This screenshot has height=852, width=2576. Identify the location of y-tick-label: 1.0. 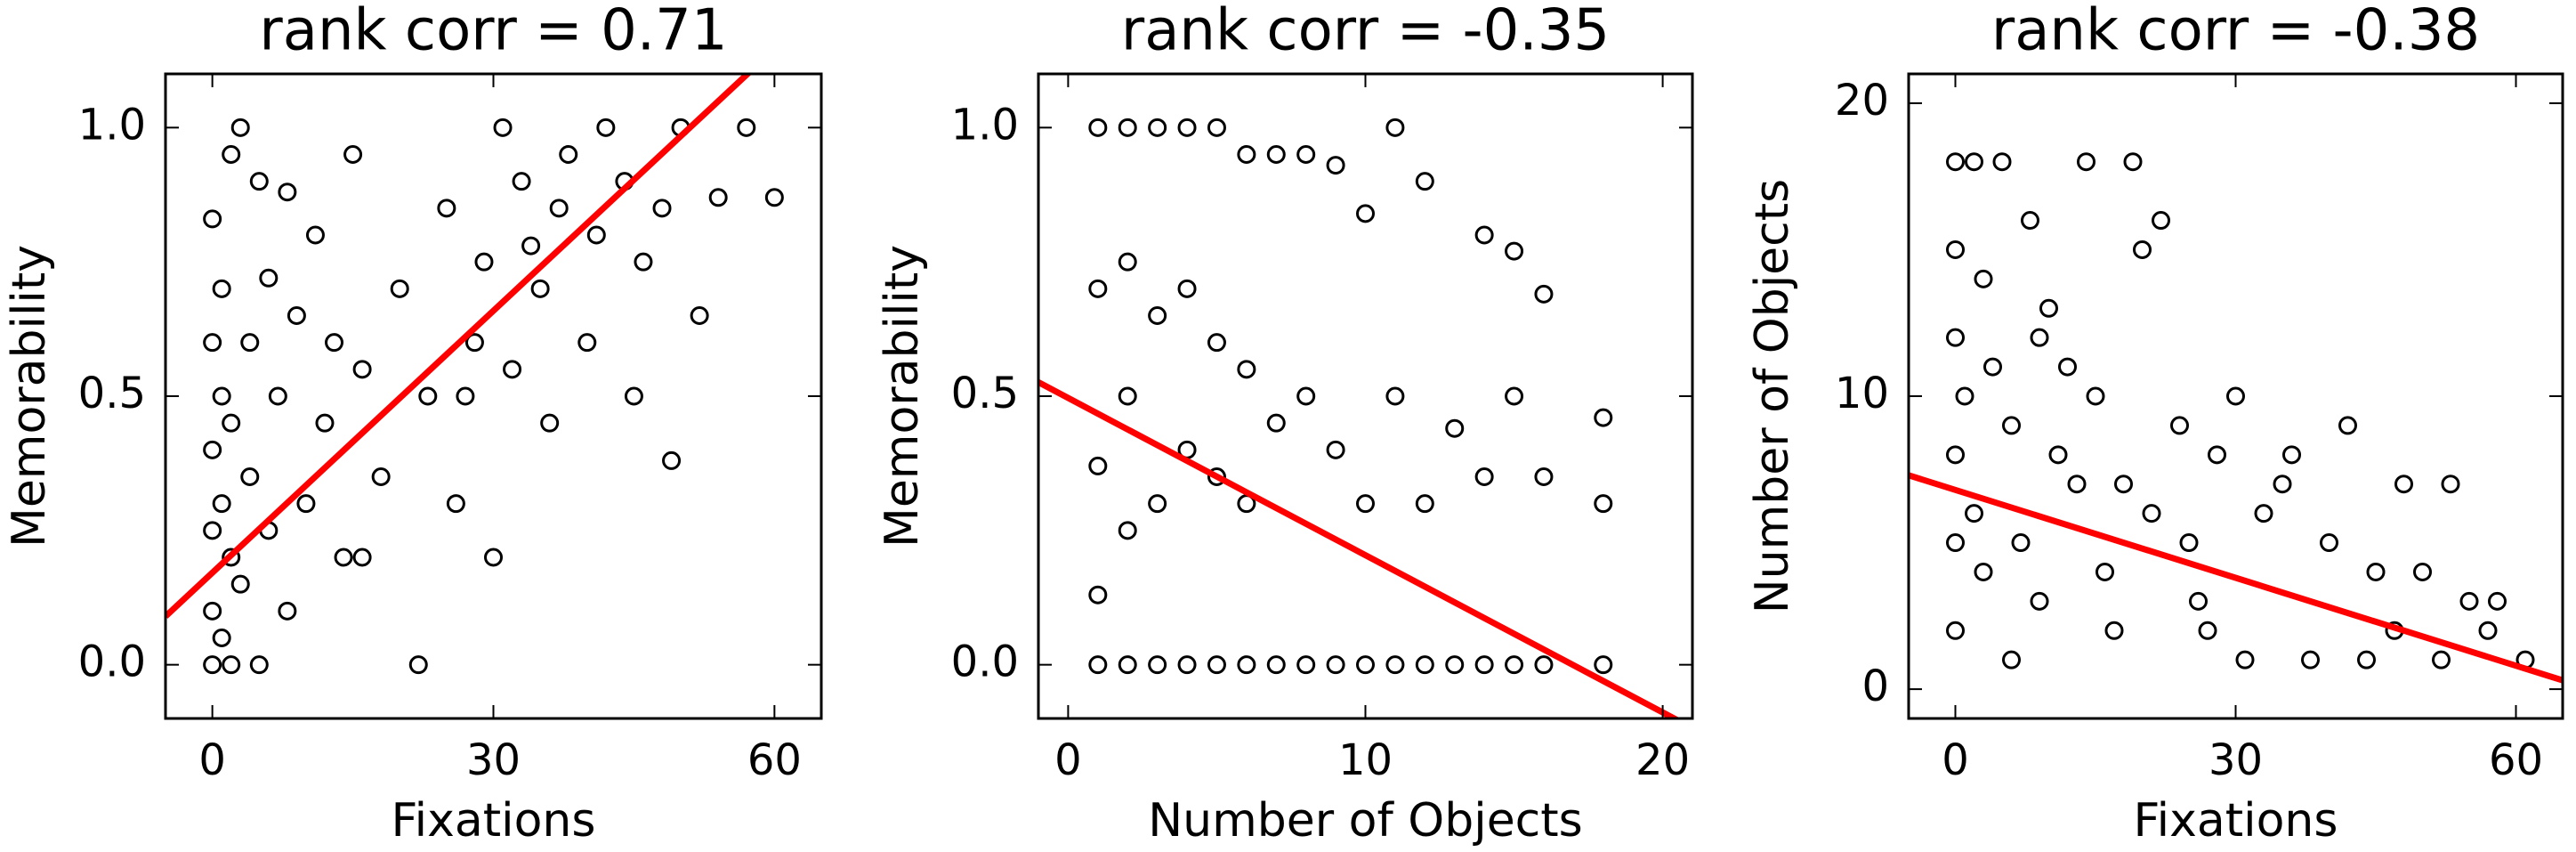
(112, 125).